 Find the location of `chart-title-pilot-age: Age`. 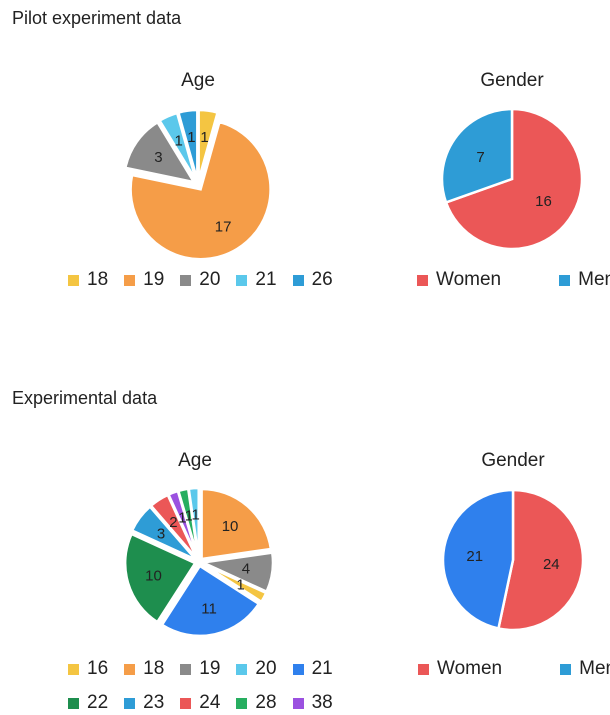

chart-title-pilot-age: Age is located at coordinates (198, 80).